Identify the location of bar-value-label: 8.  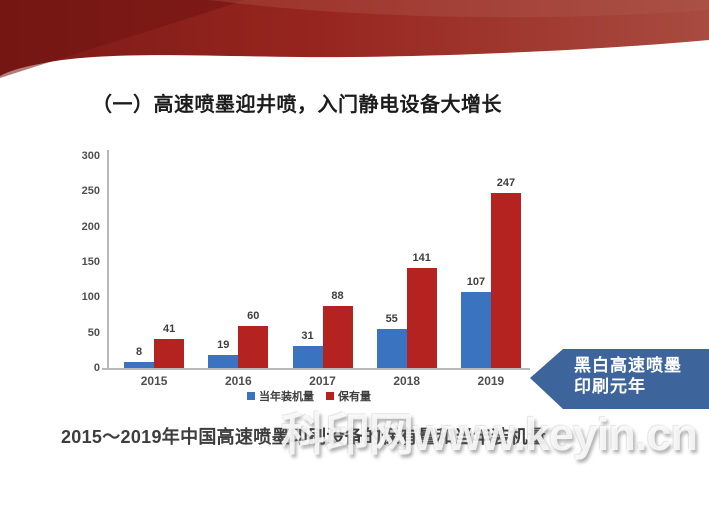
(139, 352).